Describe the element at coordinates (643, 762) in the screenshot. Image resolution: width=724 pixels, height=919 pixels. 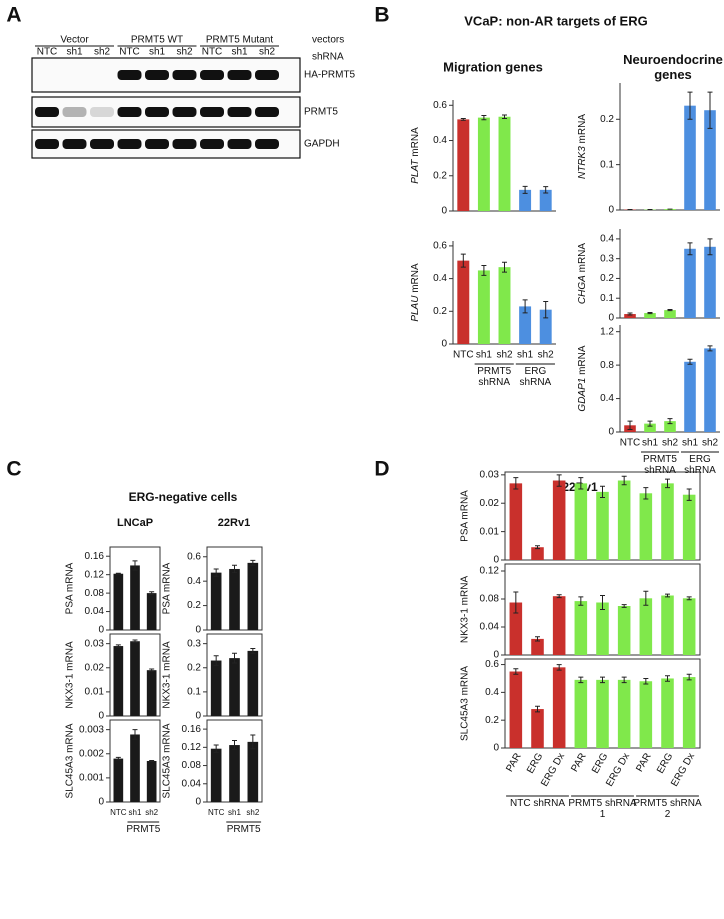
I see `x-tick-label: PAR` at that location.